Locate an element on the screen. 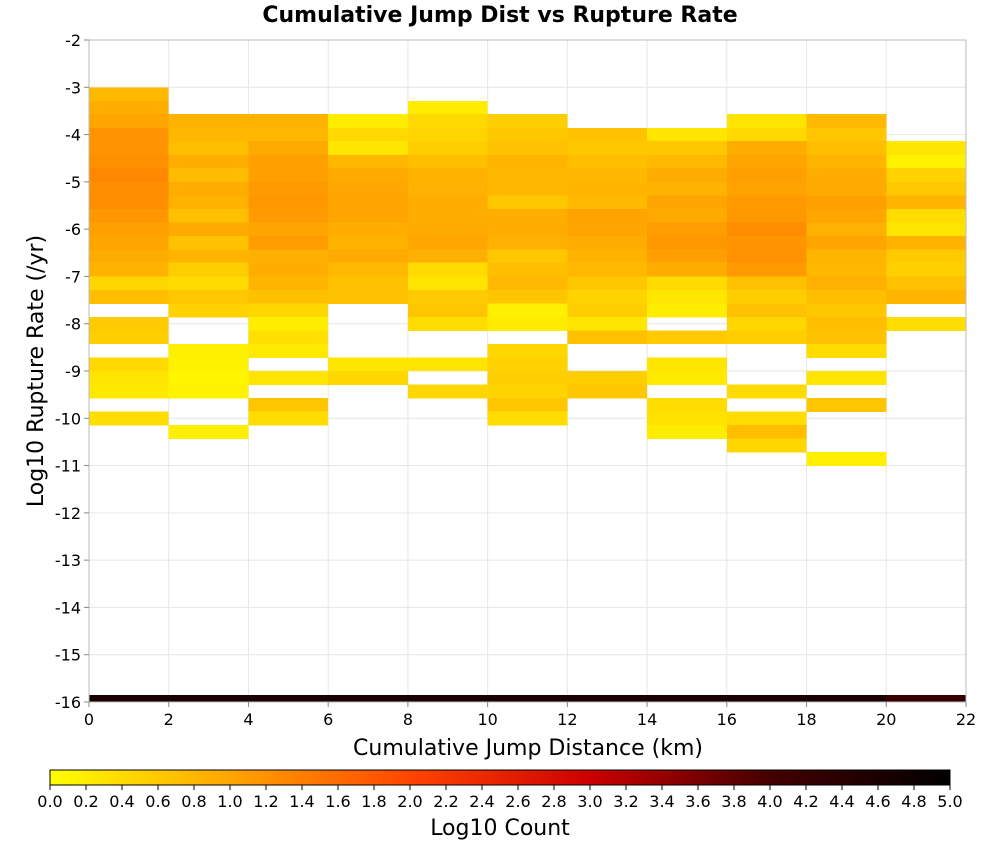 The height and width of the screenshot is (850, 1000). colorbar-tick-label: 1.6 is located at coordinates (337, 801).